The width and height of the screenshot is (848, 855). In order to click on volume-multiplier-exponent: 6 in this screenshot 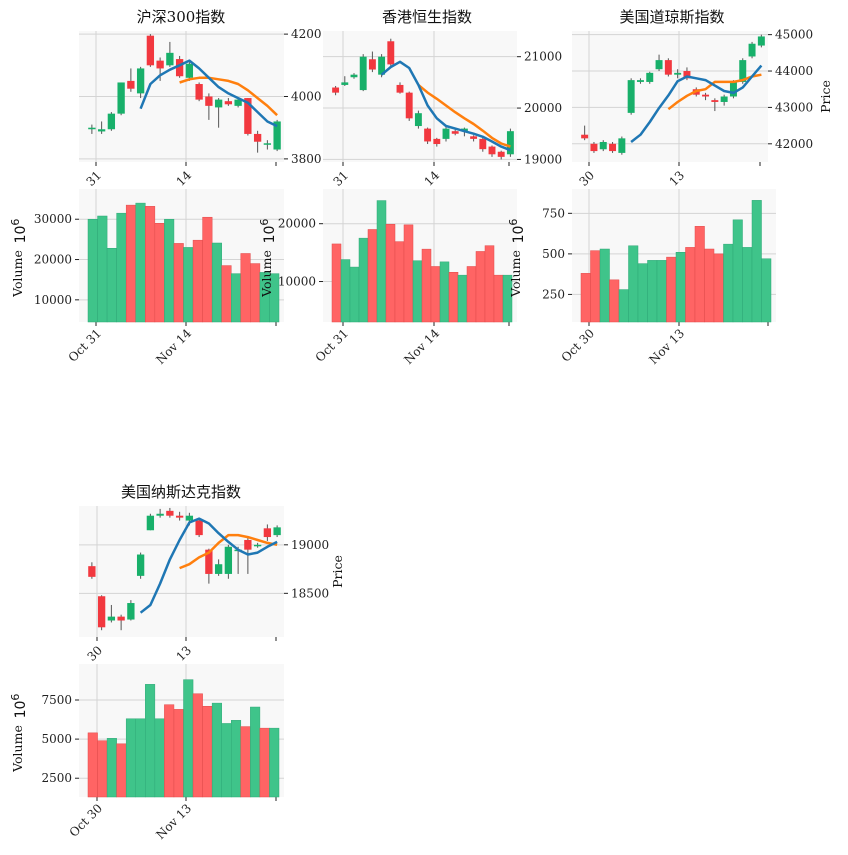, I will do `click(15, 222)`.